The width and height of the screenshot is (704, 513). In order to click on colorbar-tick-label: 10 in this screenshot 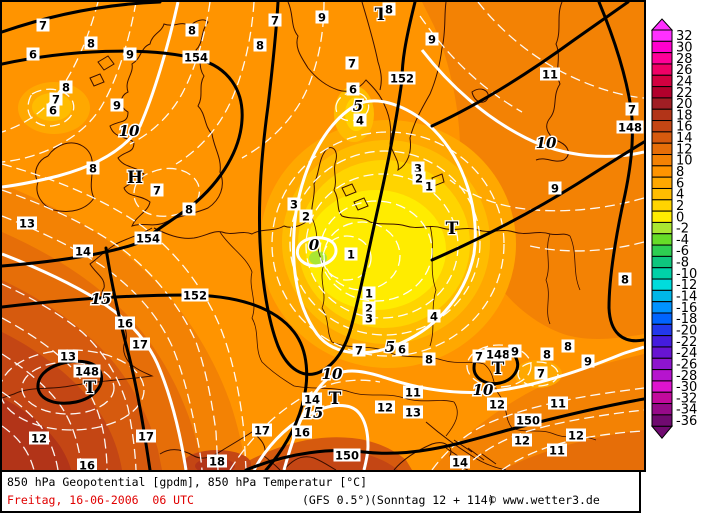, I will do `click(684, 161)`.